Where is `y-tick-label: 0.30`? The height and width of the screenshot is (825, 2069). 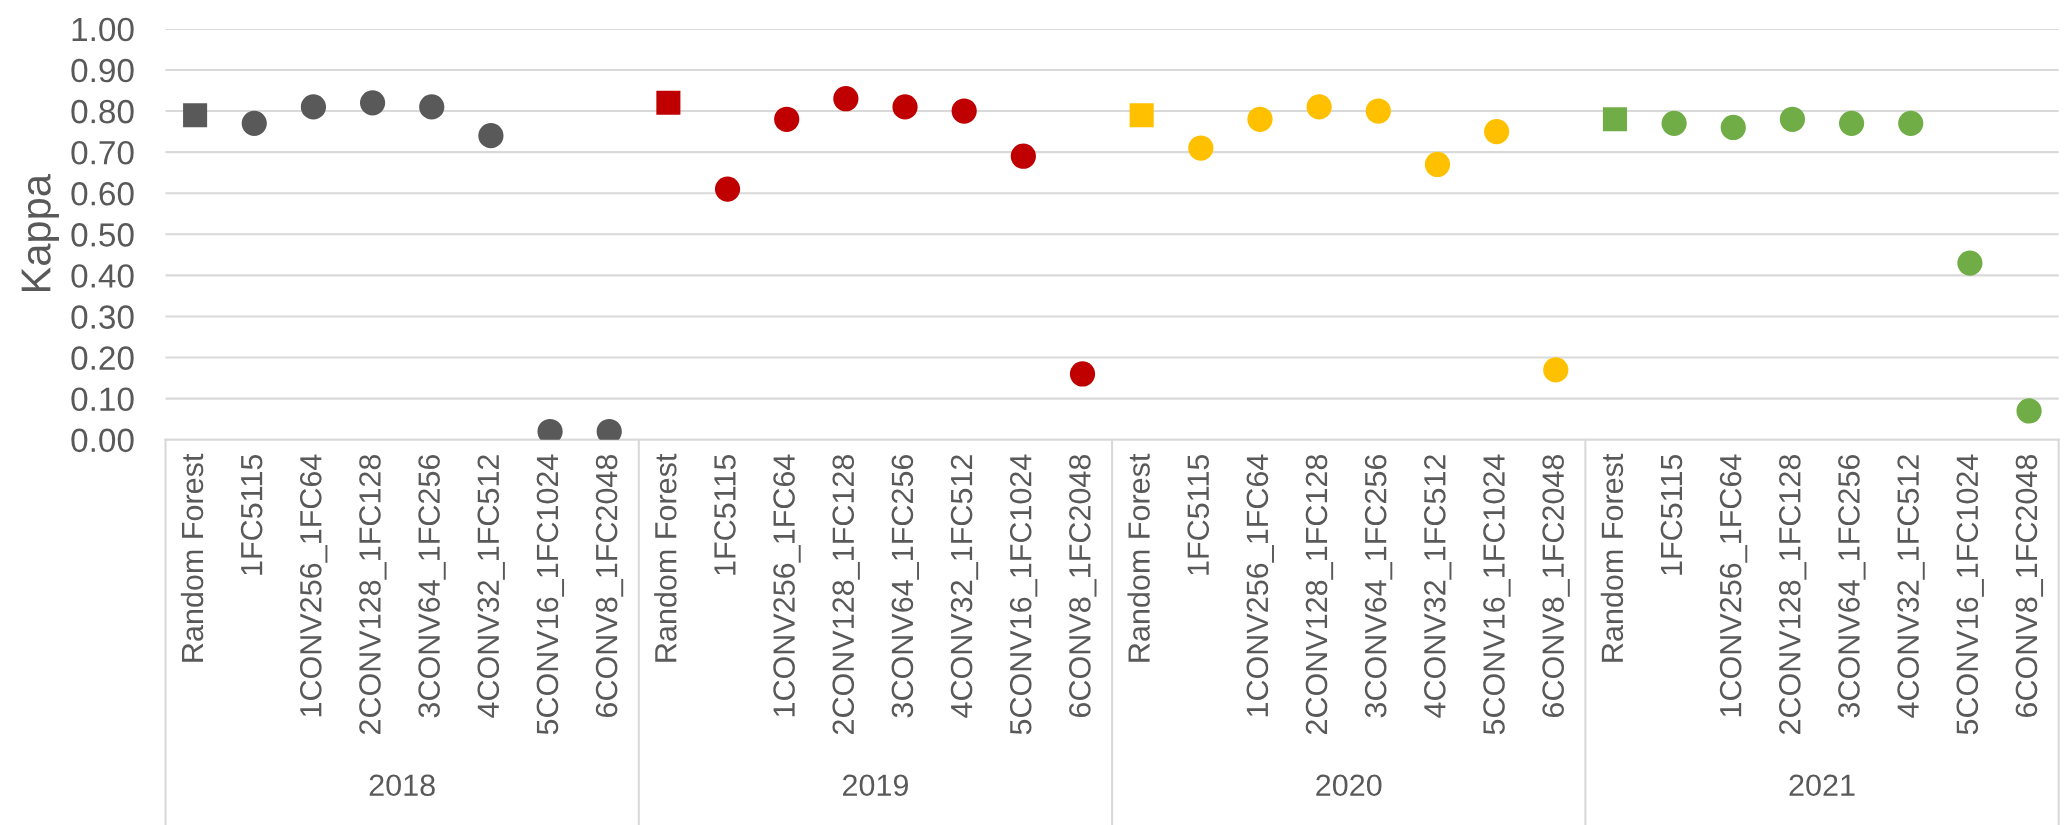 y-tick-label: 0.30 is located at coordinates (102, 317).